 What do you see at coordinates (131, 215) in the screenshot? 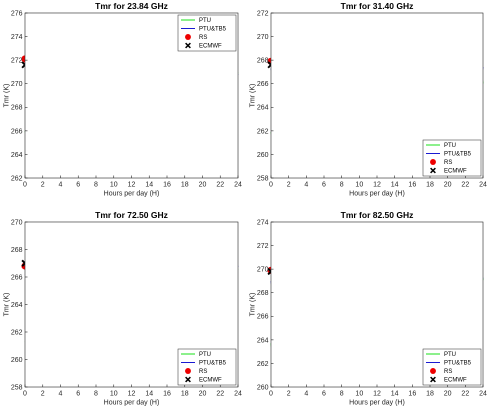
I see `plot-title: Tmr for 72.50 GHz` at bounding box center [131, 215].